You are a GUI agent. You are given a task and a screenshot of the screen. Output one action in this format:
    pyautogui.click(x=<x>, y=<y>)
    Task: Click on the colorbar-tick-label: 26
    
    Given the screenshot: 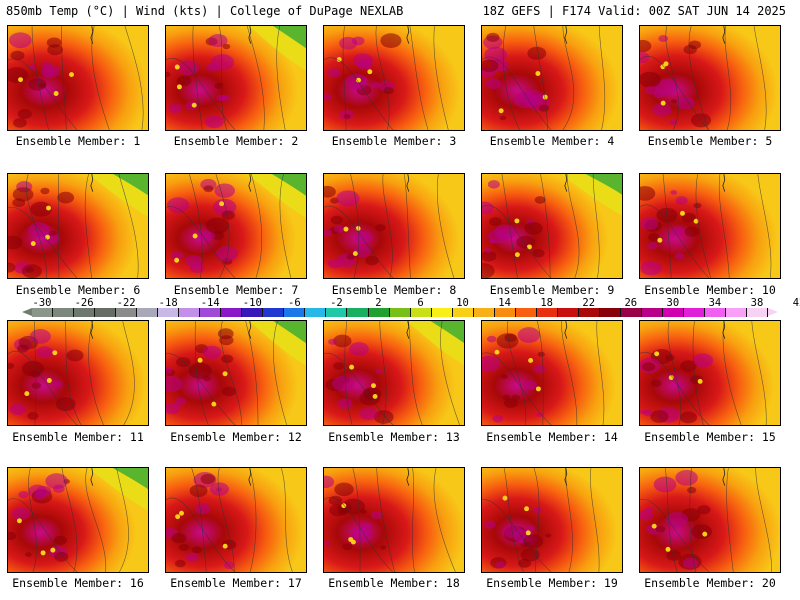 What is the action you would take?
    pyautogui.click(x=631, y=303)
    